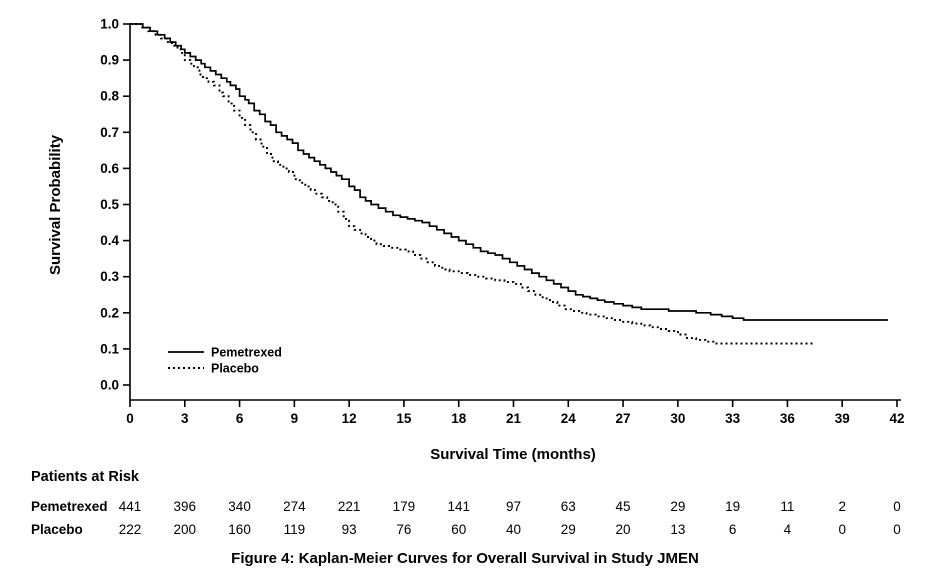 The width and height of the screenshot is (931, 584). Describe the element at coordinates (69, 506) in the screenshot. I see `at-risk-row-label-pemetrexed: Pemetrexed` at that location.